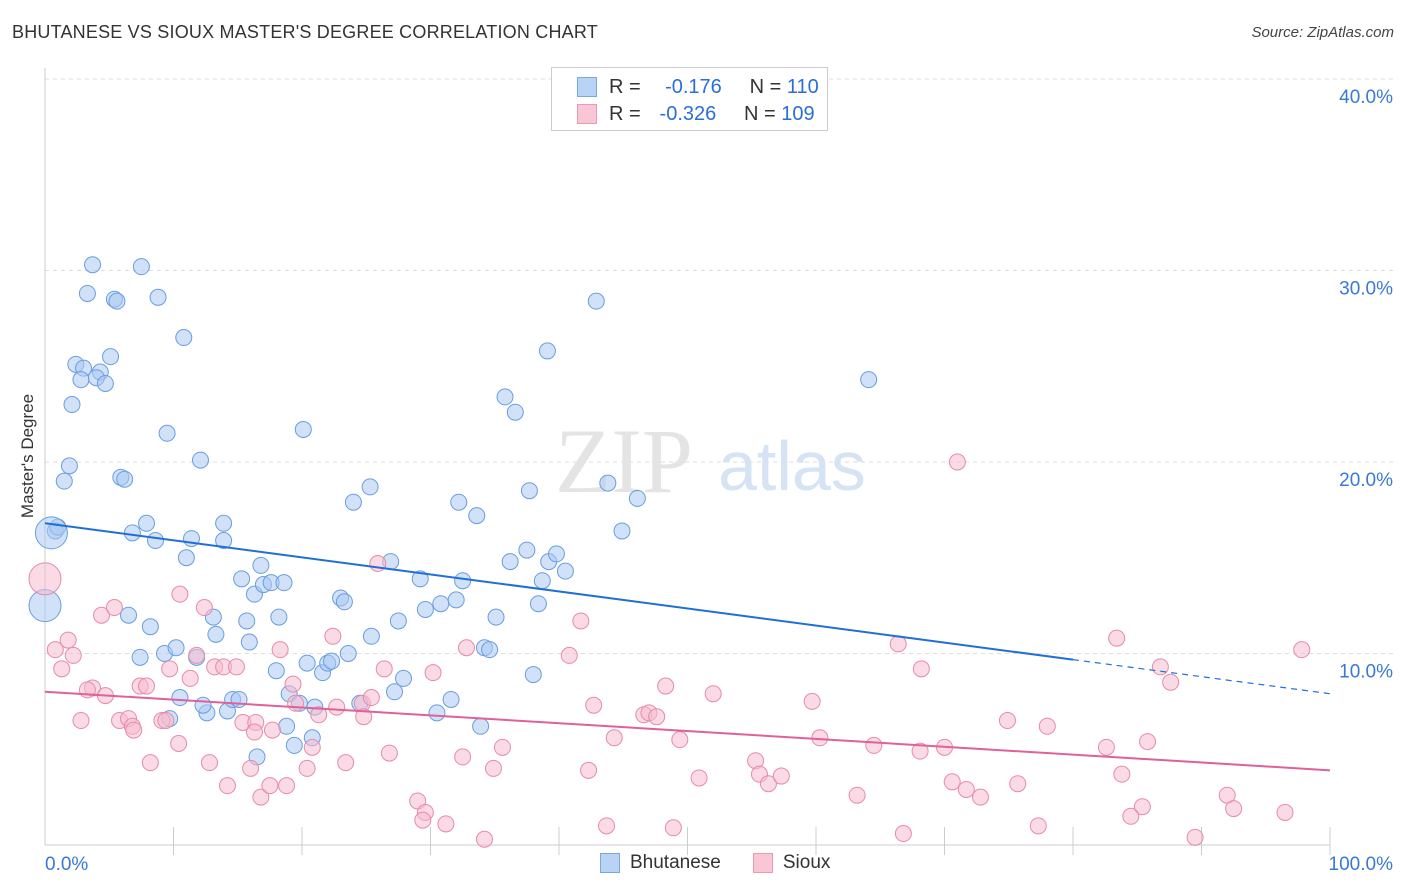 This screenshot has height=892, width=1406. What do you see at coordinates (802, 86) in the screenshot?
I see `n-value: 110` at bounding box center [802, 86].